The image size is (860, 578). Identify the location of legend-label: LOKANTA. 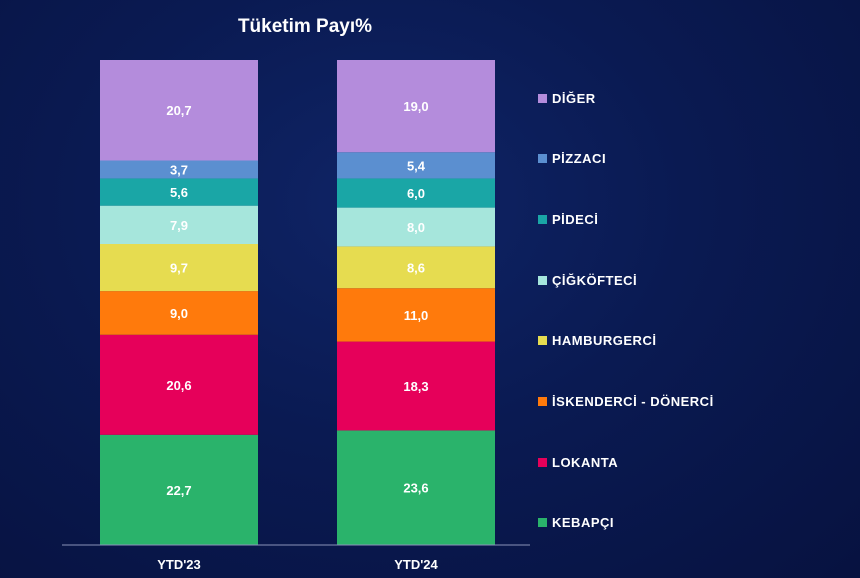
(585, 462).